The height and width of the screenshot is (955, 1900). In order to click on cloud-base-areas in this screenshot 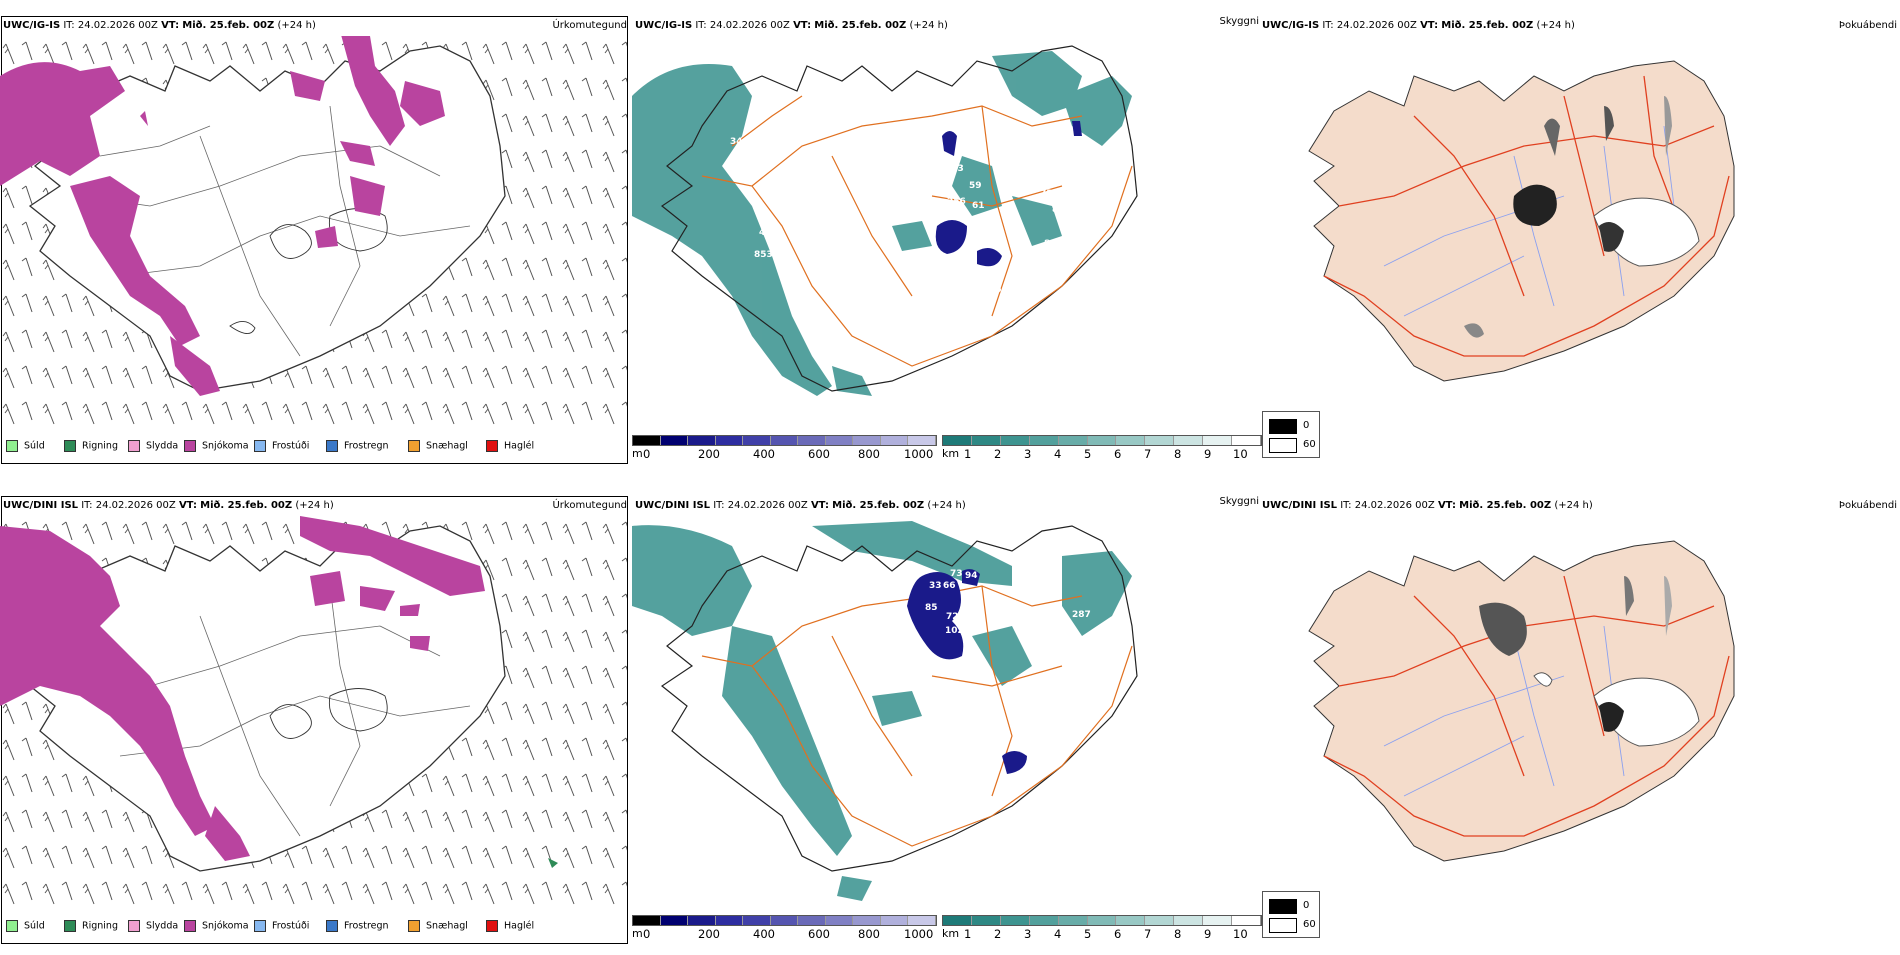, I will do `click(1008, 194)`.